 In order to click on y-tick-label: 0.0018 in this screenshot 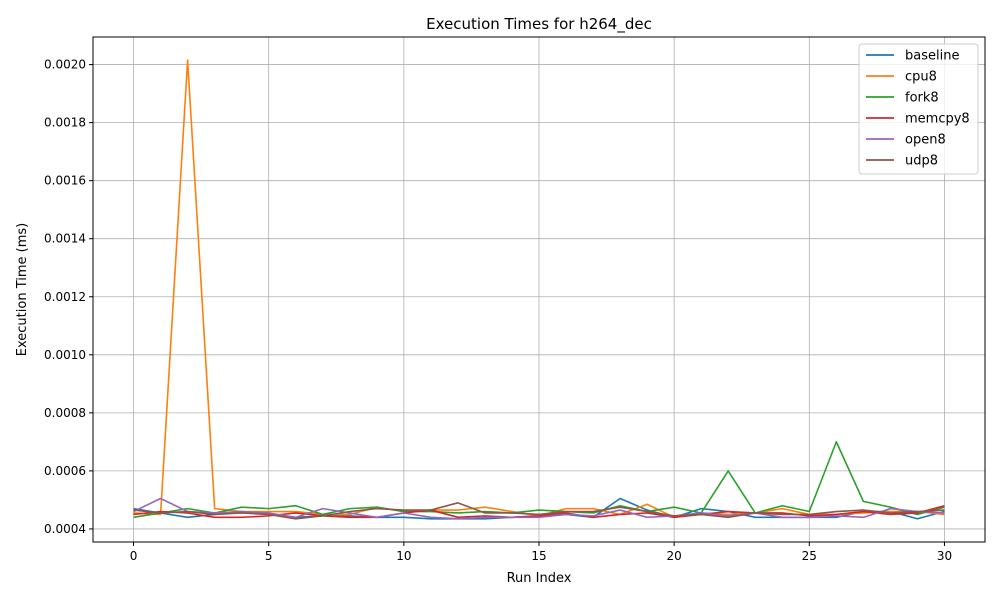, I will do `click(65, 123)`.